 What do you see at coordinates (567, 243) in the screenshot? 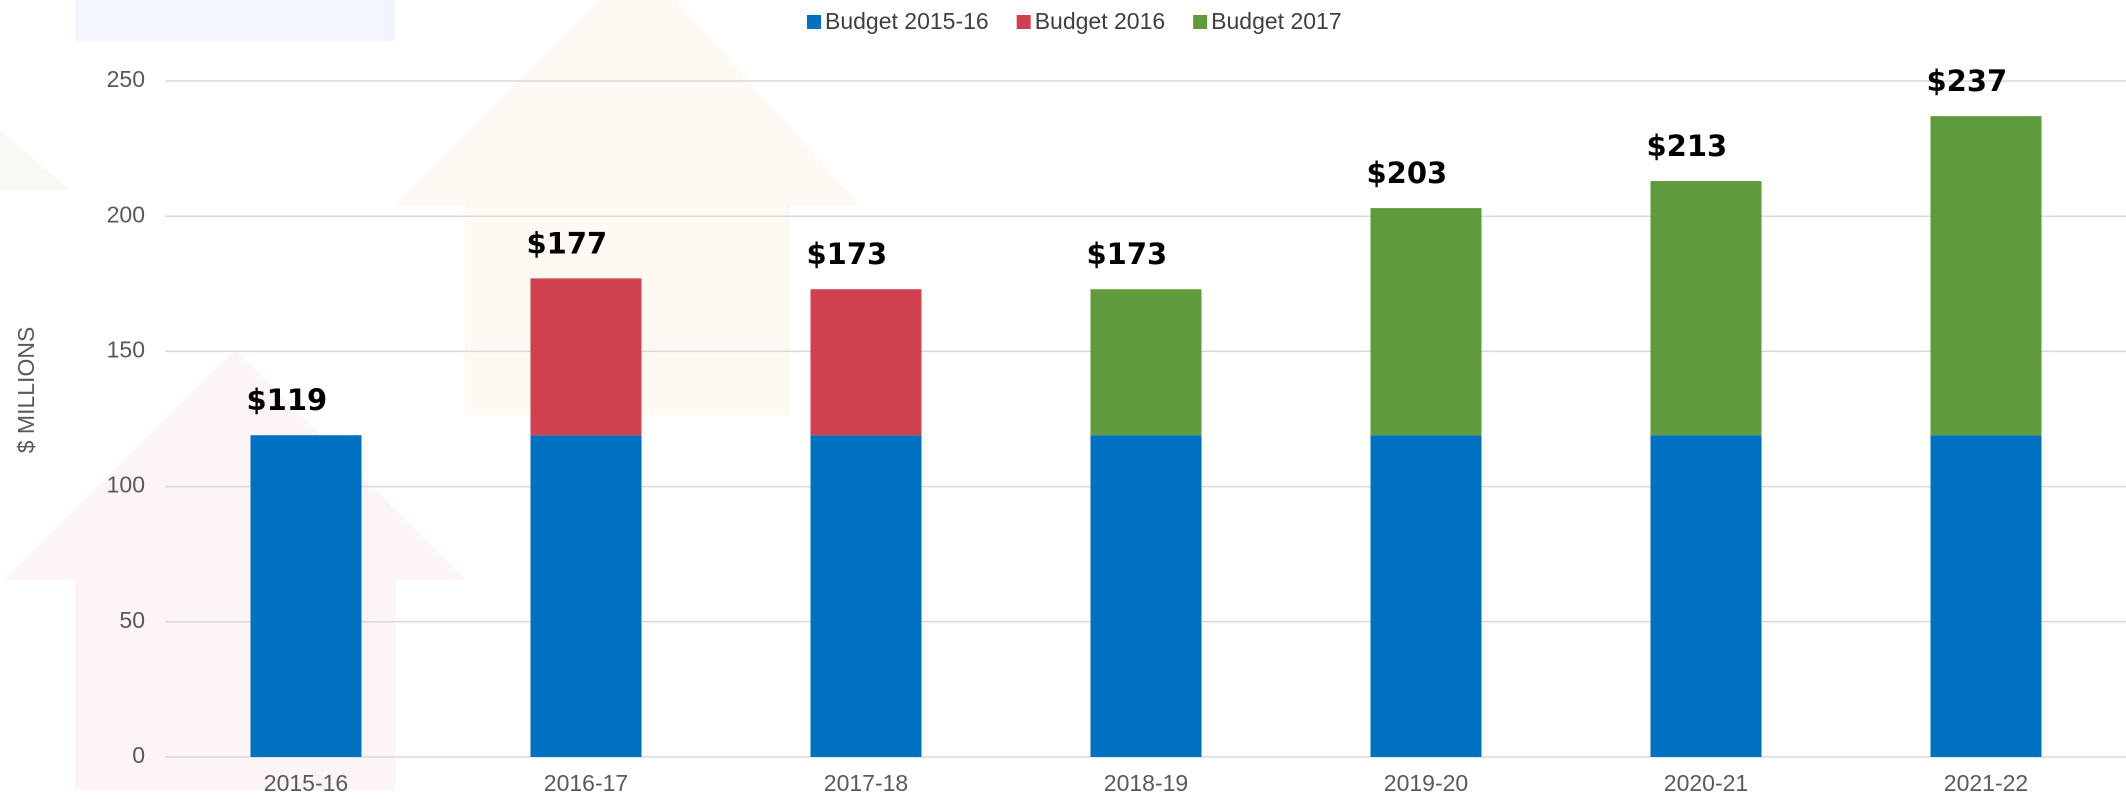
I see `total-label: $177` at bounding box center [567, 243].